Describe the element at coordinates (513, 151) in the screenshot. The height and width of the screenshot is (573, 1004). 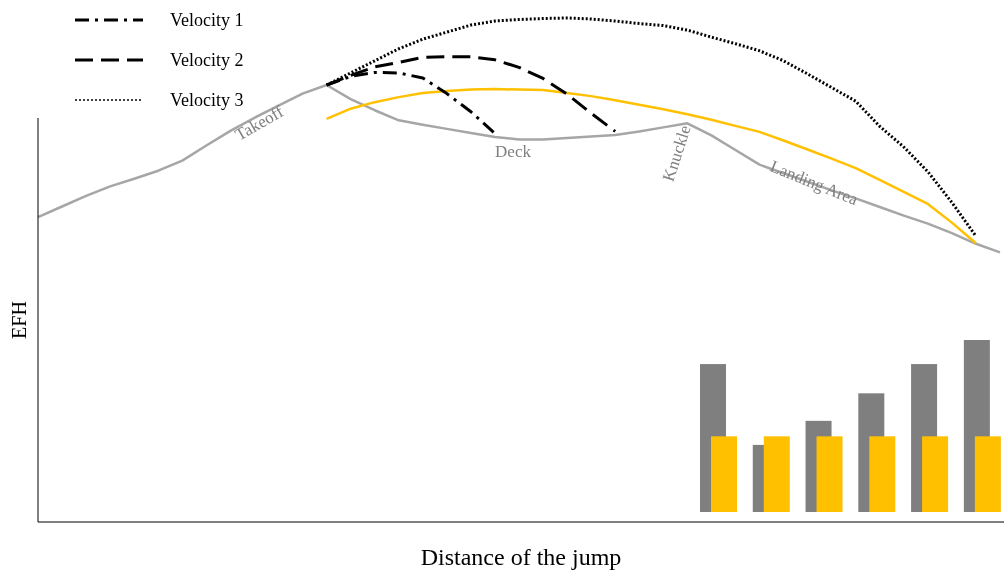
I see `annotation: Deck` at that location.